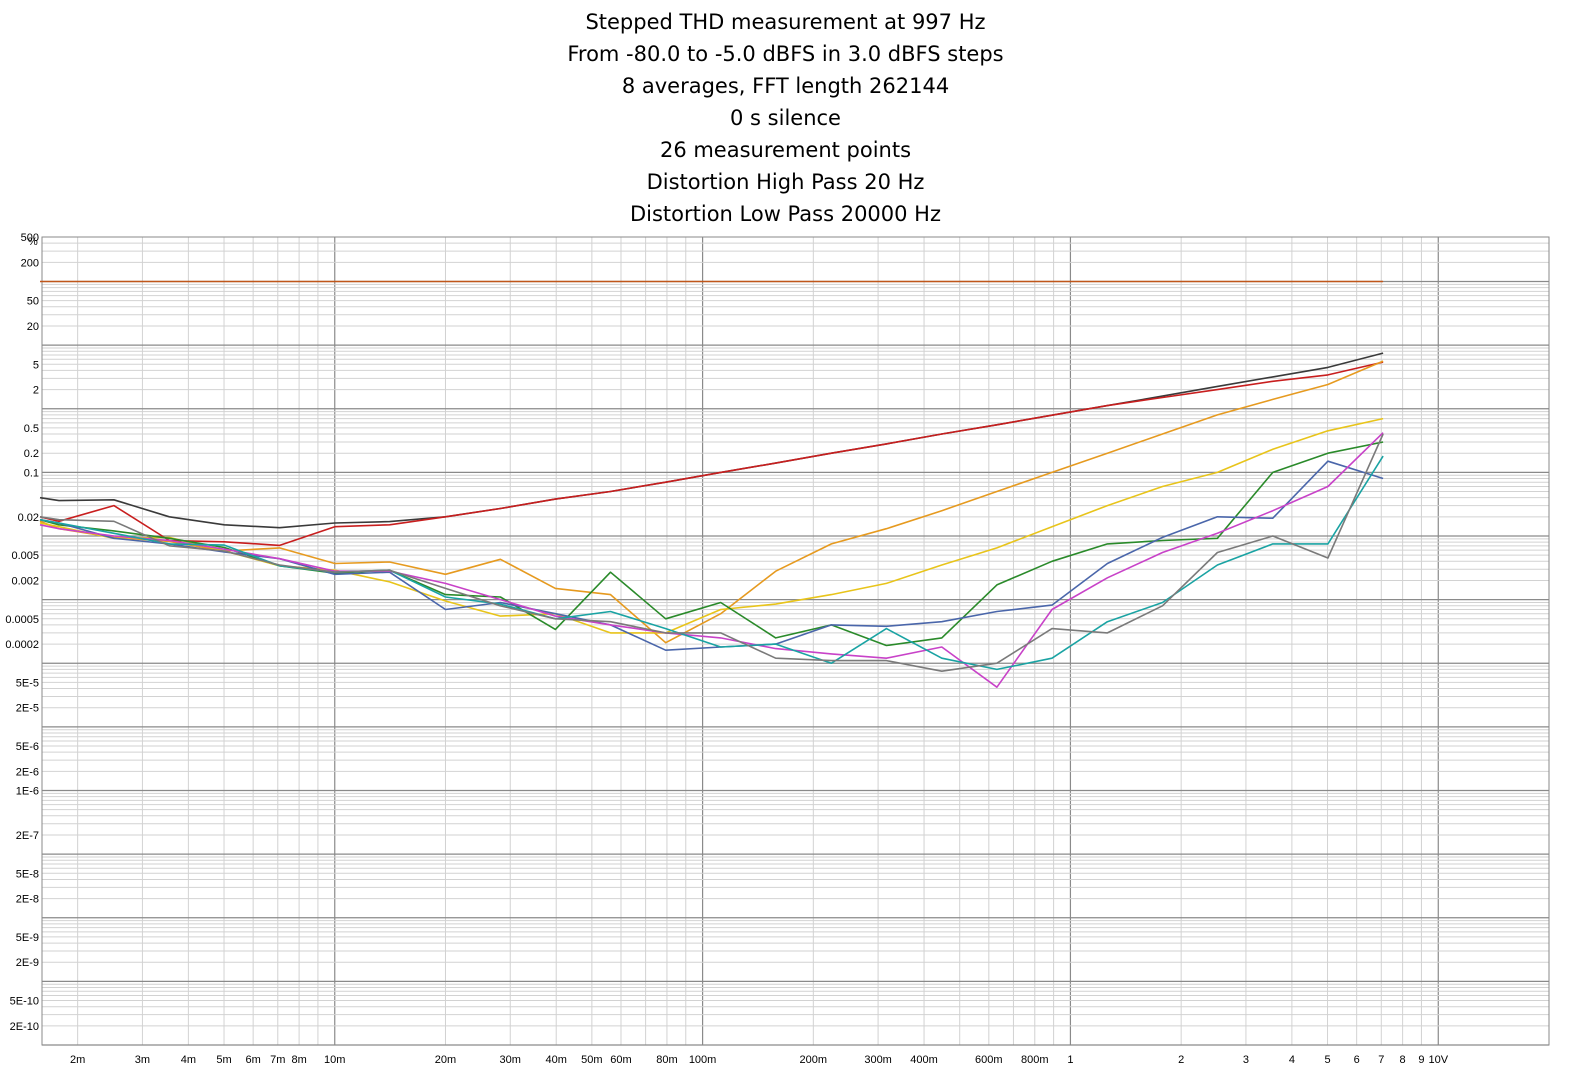 The image size is (1571, 1073). What do you see at coordinates (142, 1060) in the screenshot?
I see `x-tick-label: 3m` at bounding box center [142, 1060].